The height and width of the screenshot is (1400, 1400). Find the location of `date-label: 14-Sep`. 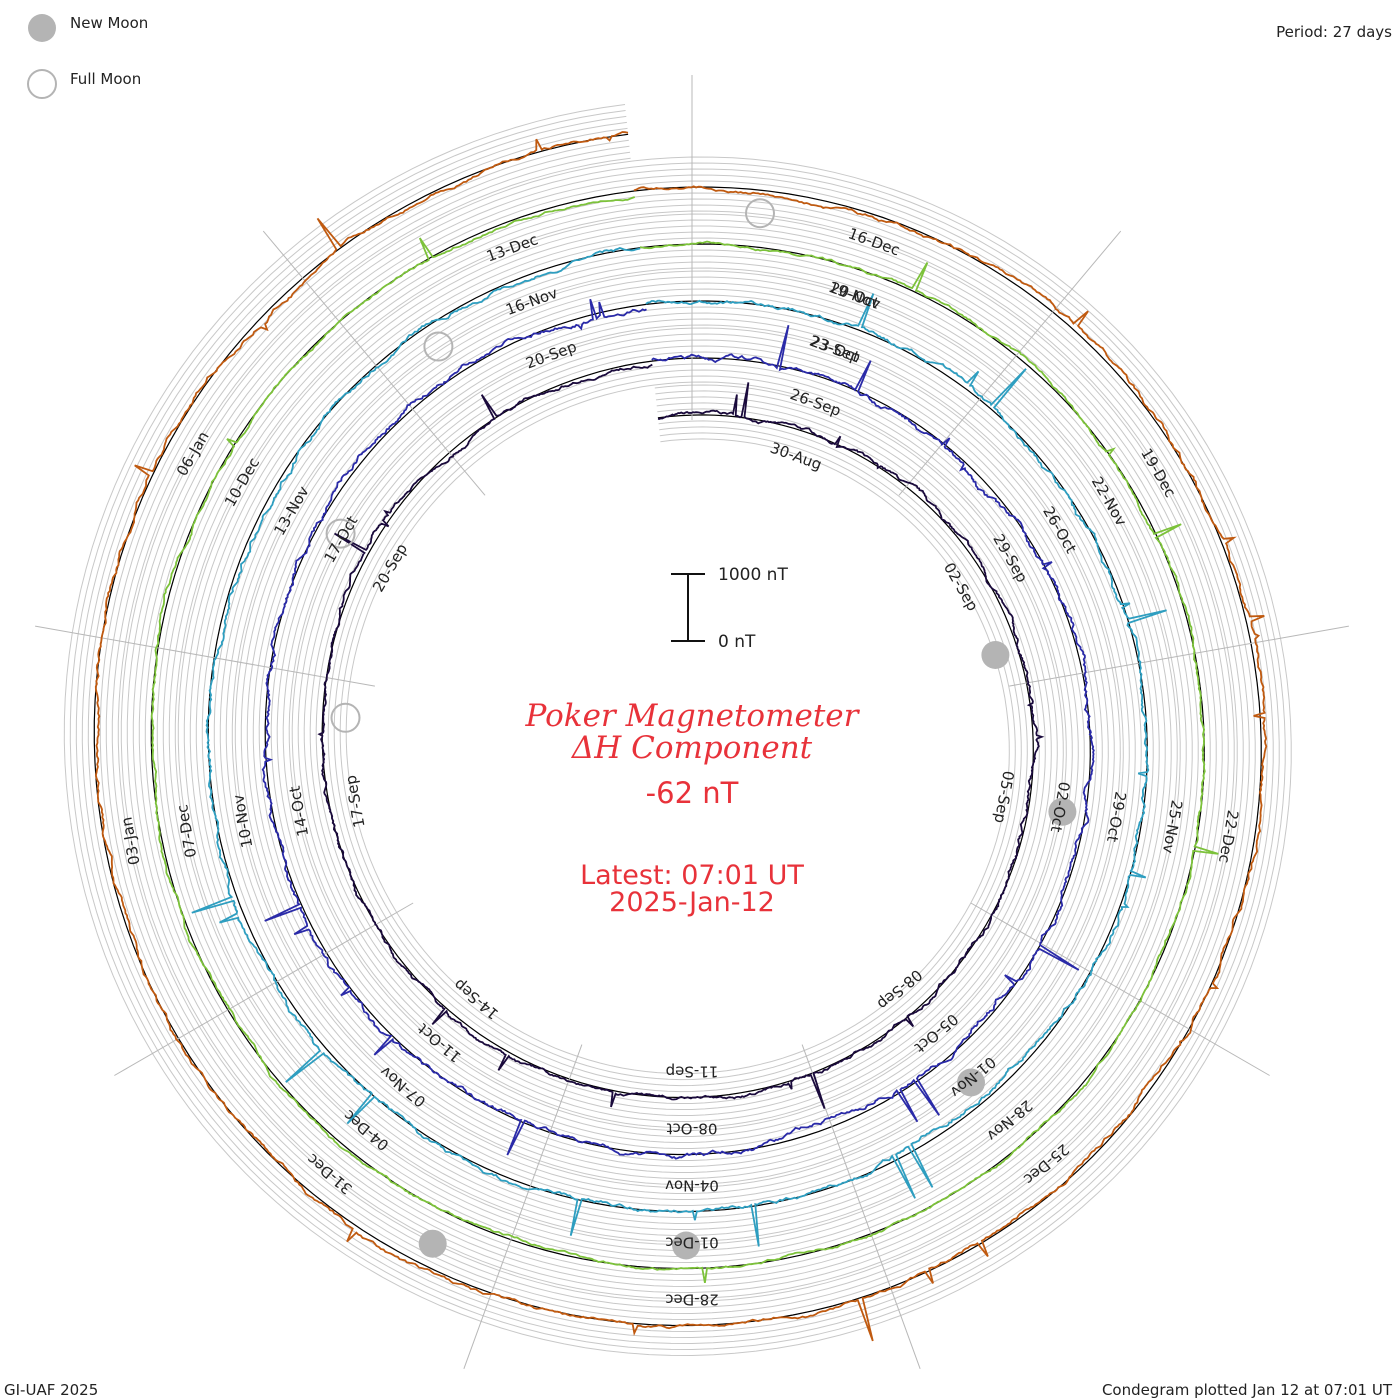

date-label: 14-Sep is located at coordinates (476, 999).